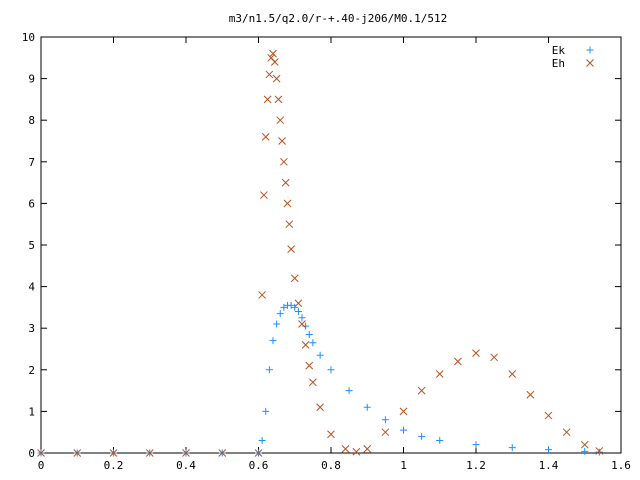 The width and height of the screenshot is (640, 480). I want to click on legend-label: Ek, so click(559, 50).